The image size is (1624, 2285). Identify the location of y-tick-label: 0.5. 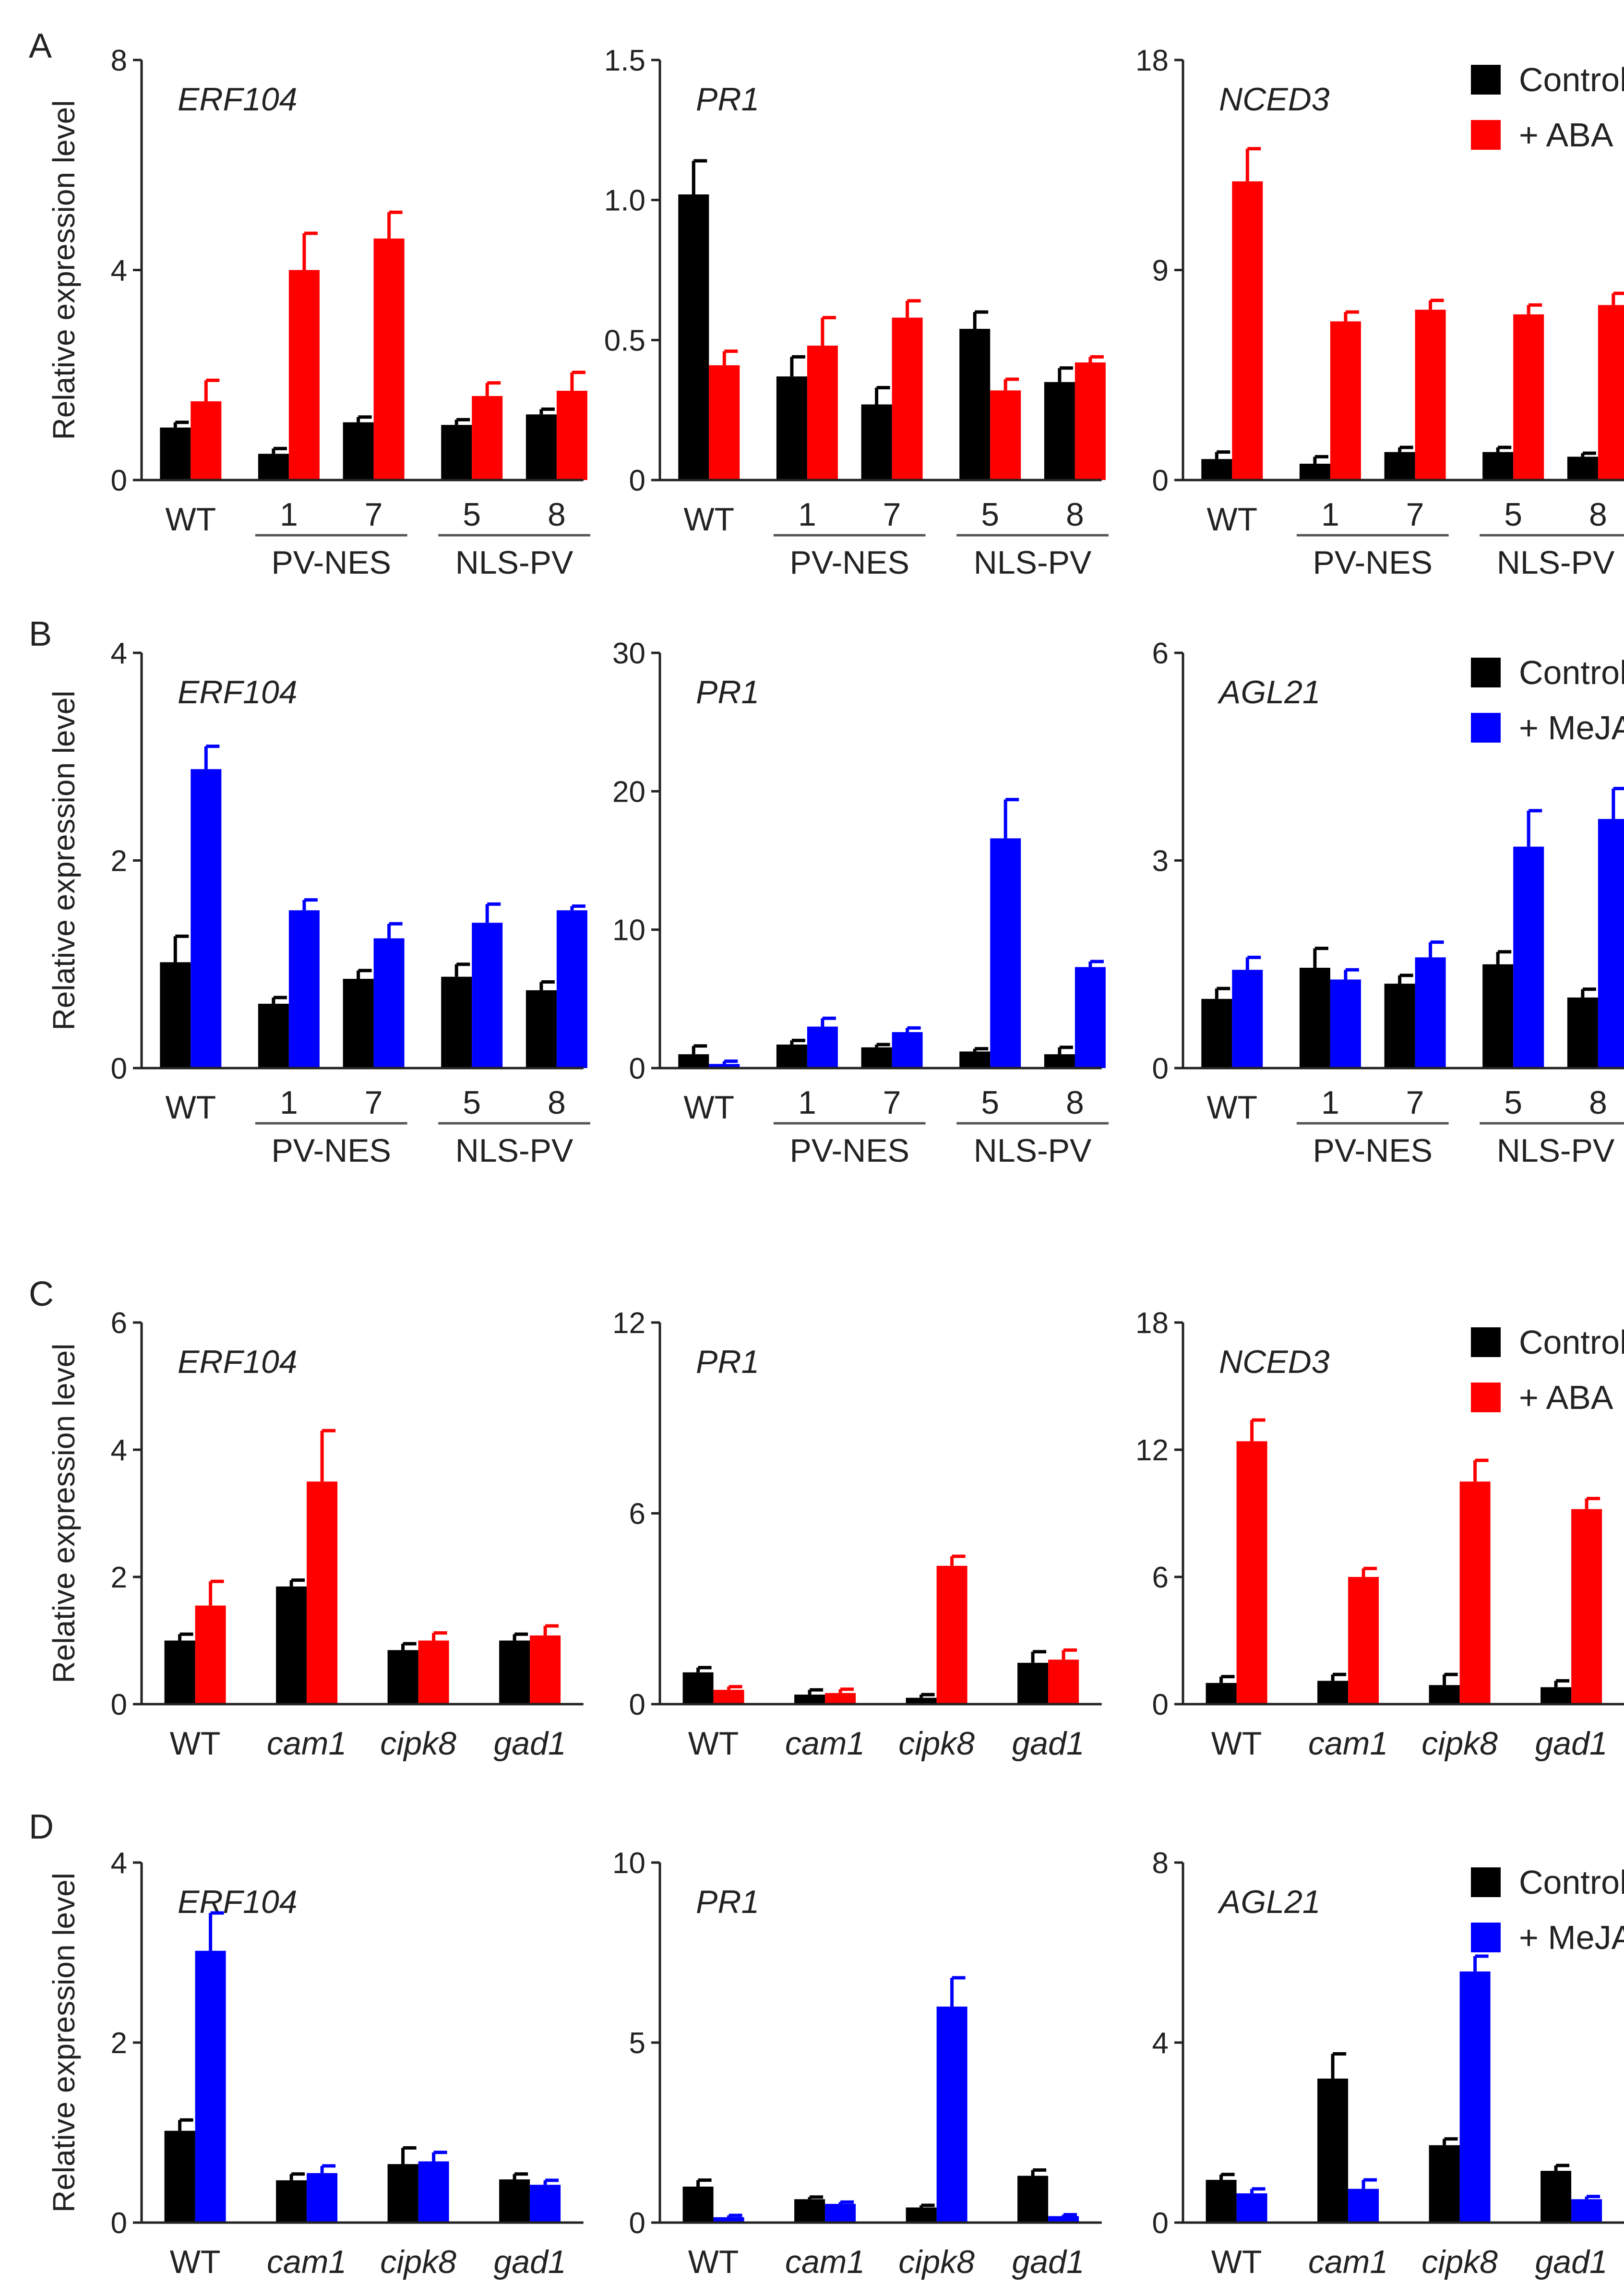
(625, 340).